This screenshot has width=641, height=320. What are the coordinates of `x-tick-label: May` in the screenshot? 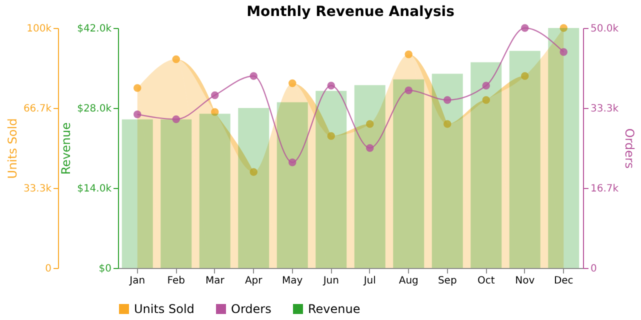 It's located at (292, 281).